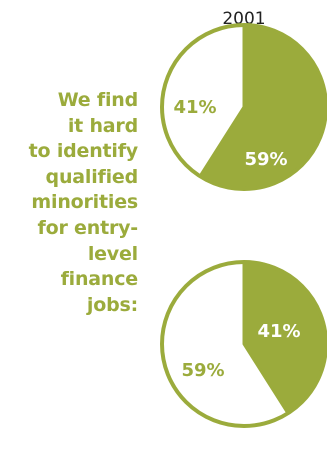  What do you see at coordinates (99, 279) in the screenshot?
I see `question-line: finance` at bounding box center [99, 279].